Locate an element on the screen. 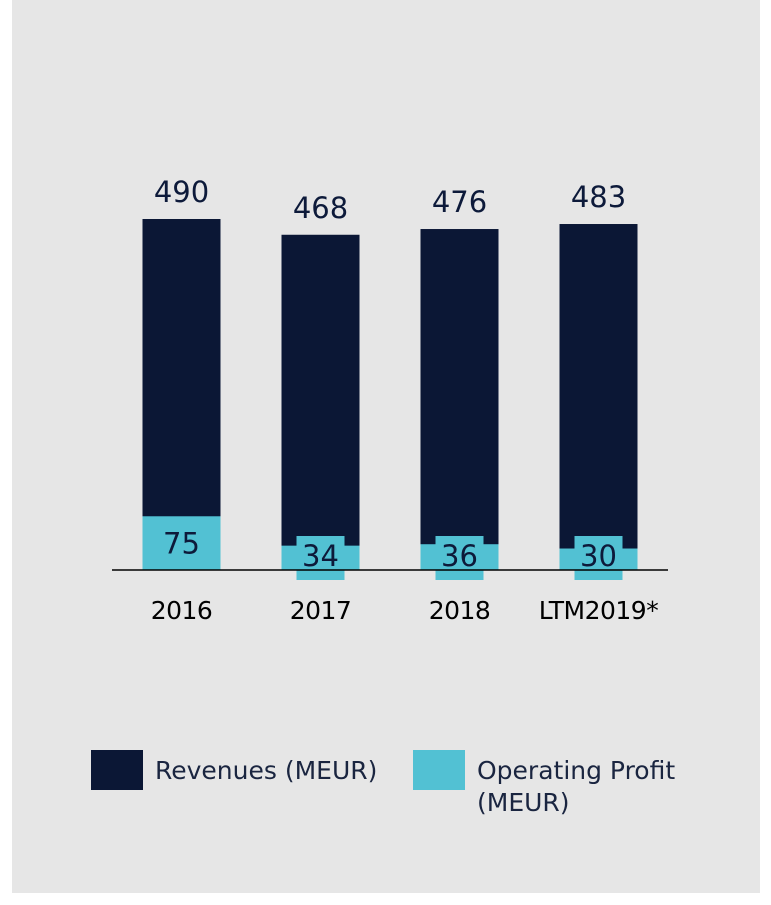 This screenshot has height=905, width=771. value-label: 36 is located at coordinates (459, 556).